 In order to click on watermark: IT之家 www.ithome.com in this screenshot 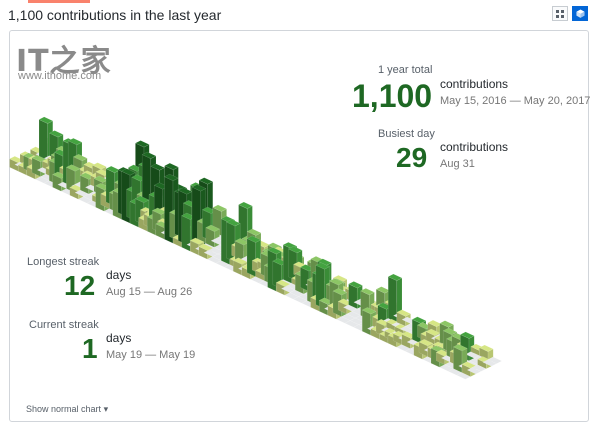, I will do `click(64, 59)`.